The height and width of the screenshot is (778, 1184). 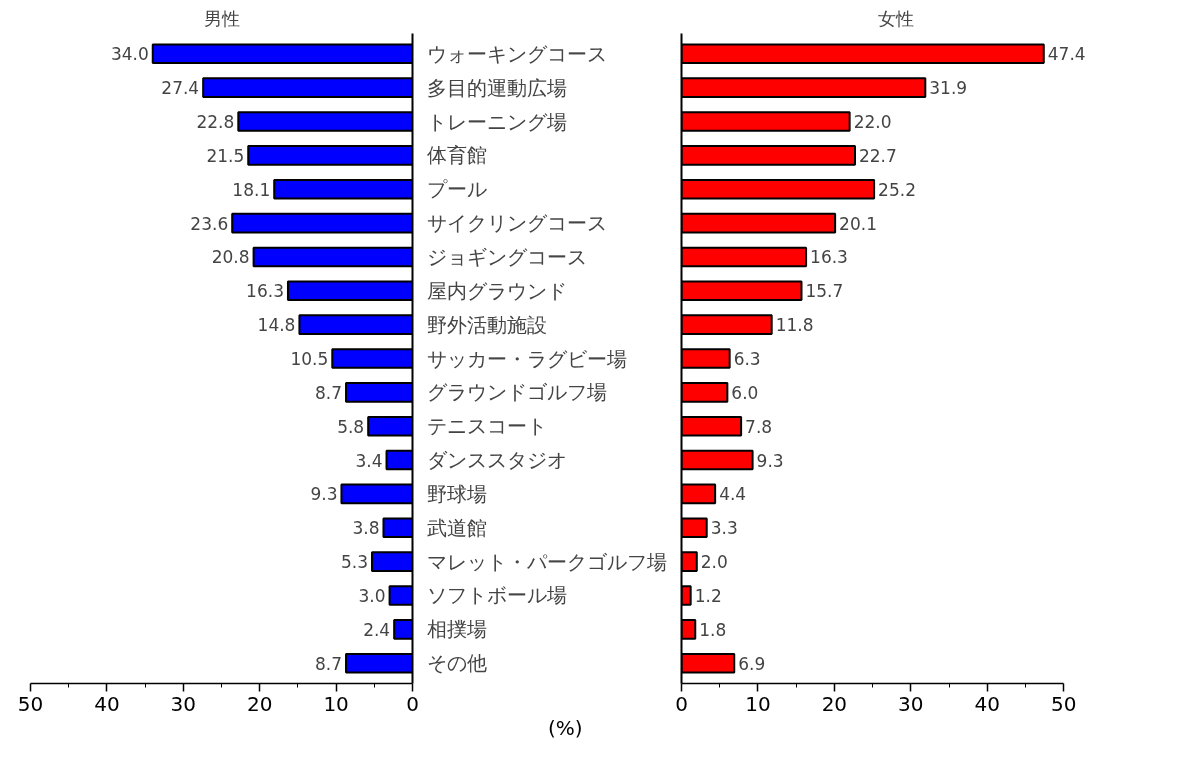 I want to click on data-label: 3.8, so click(x=366, y=528).